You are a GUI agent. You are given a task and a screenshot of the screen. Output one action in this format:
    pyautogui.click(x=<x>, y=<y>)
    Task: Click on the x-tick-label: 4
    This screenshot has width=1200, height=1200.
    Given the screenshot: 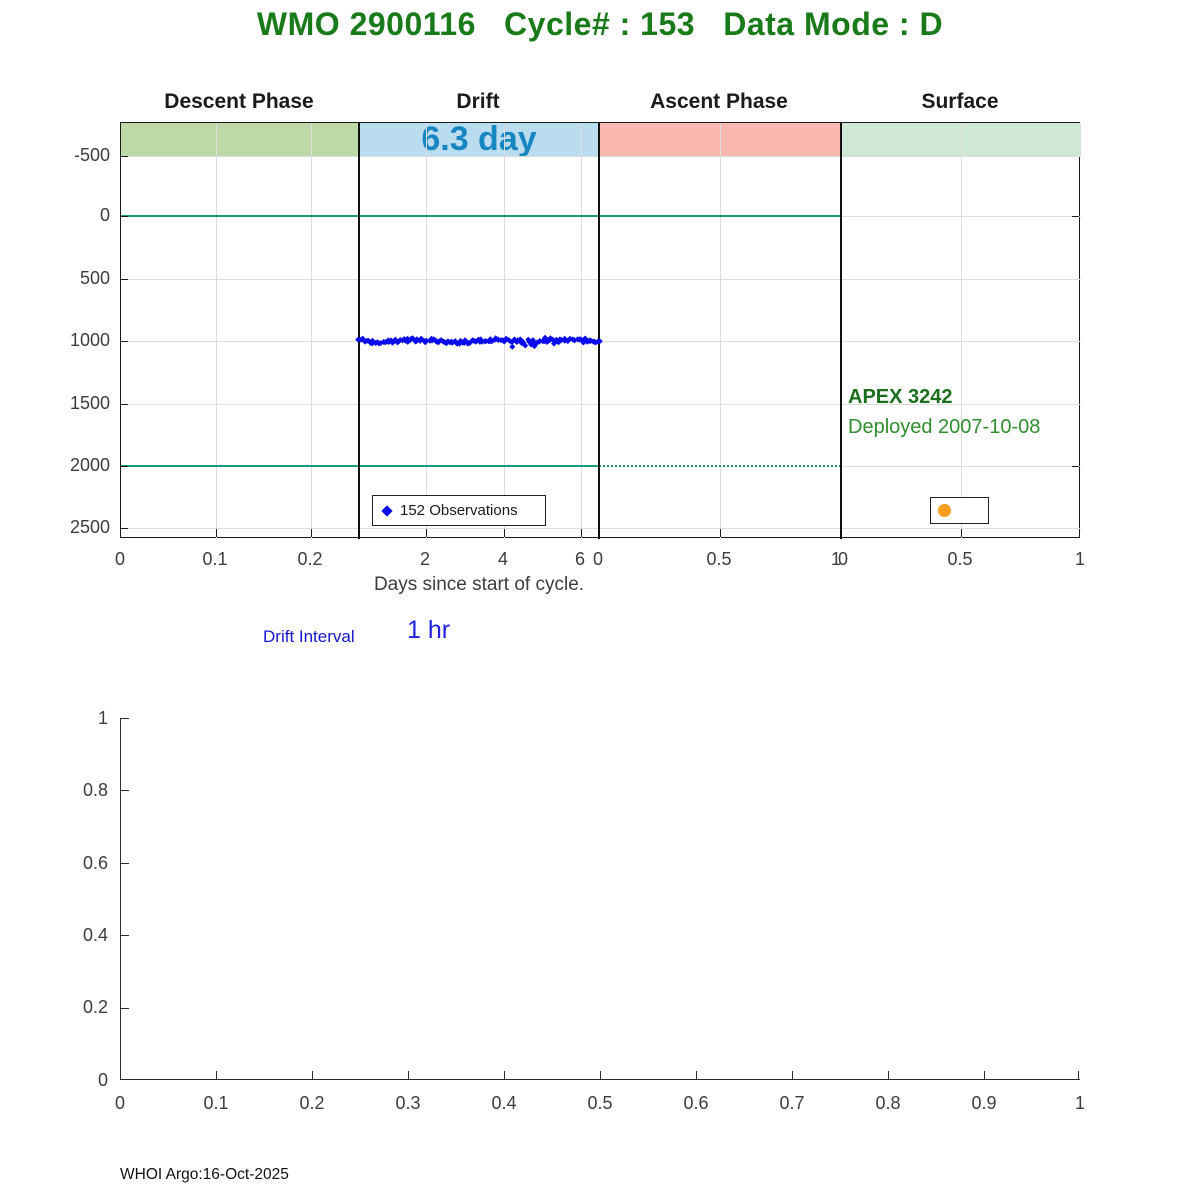 What is the action you would take?
    pyautogui.click(x=502, y=559)
    